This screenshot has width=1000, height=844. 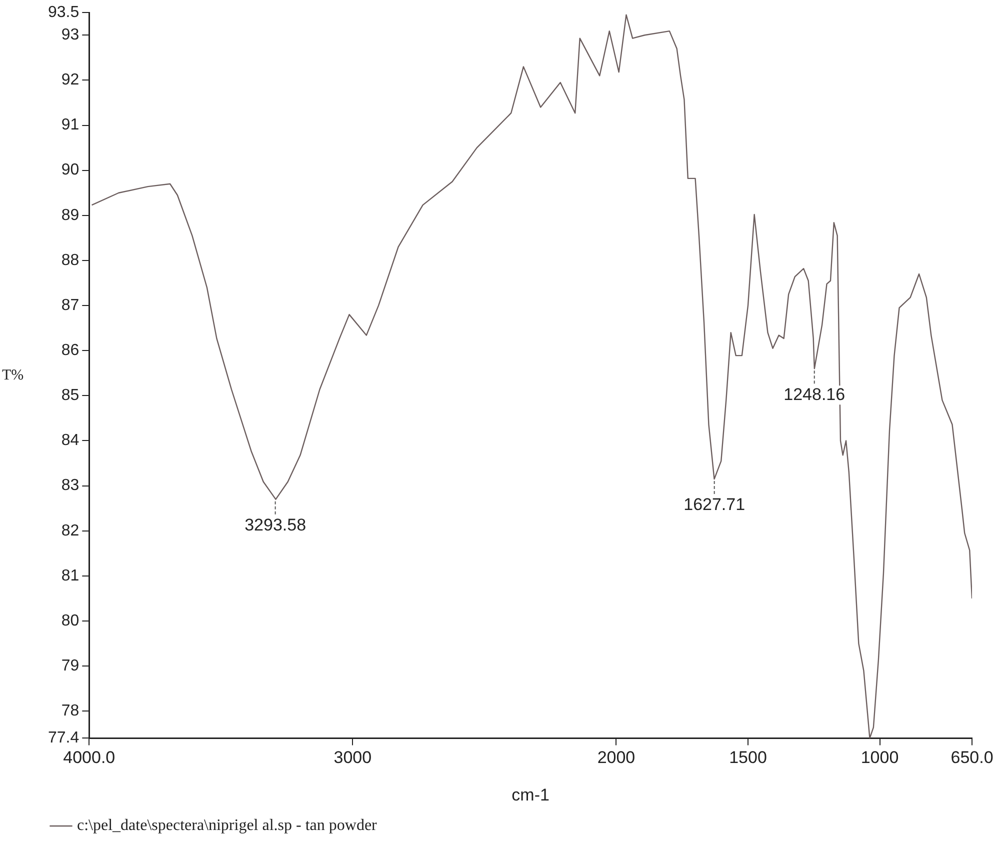 I want to click on y-tick-label: 77.4, so click(x=64, y=738).